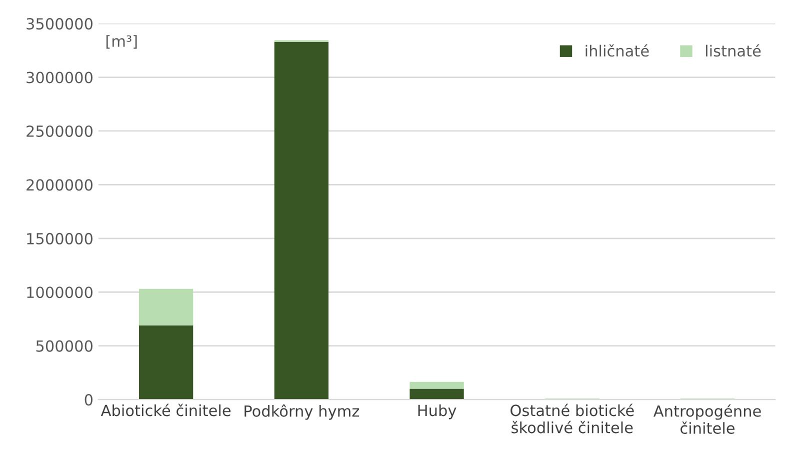 This screenshot has height=453, width=787. Describe the element at coordinates (59, 185) in the screenshot. I see `y-tick-label: 2000000` at that location.